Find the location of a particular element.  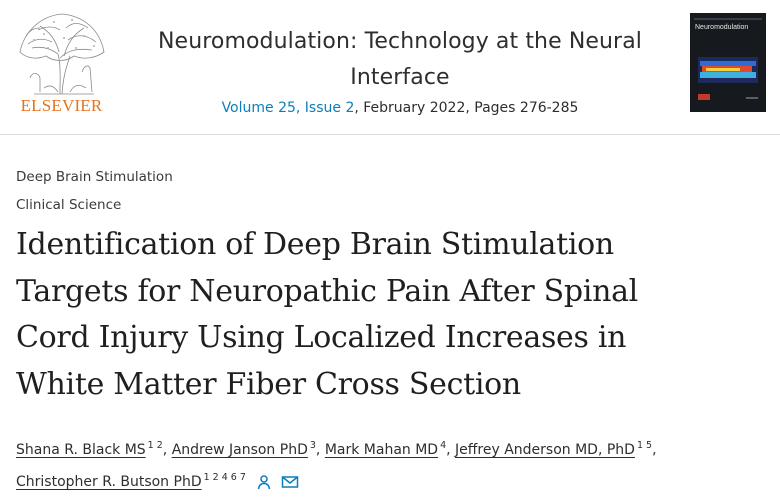

article-title-line: Identification of Deep Brain Stimulation is located at coordinates (315, 244).